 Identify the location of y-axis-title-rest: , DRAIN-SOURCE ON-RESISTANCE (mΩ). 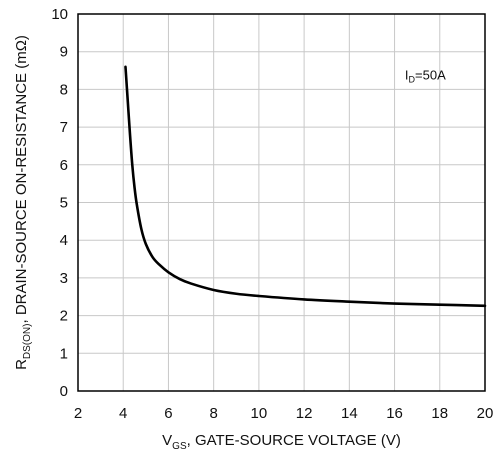
(21, 179).